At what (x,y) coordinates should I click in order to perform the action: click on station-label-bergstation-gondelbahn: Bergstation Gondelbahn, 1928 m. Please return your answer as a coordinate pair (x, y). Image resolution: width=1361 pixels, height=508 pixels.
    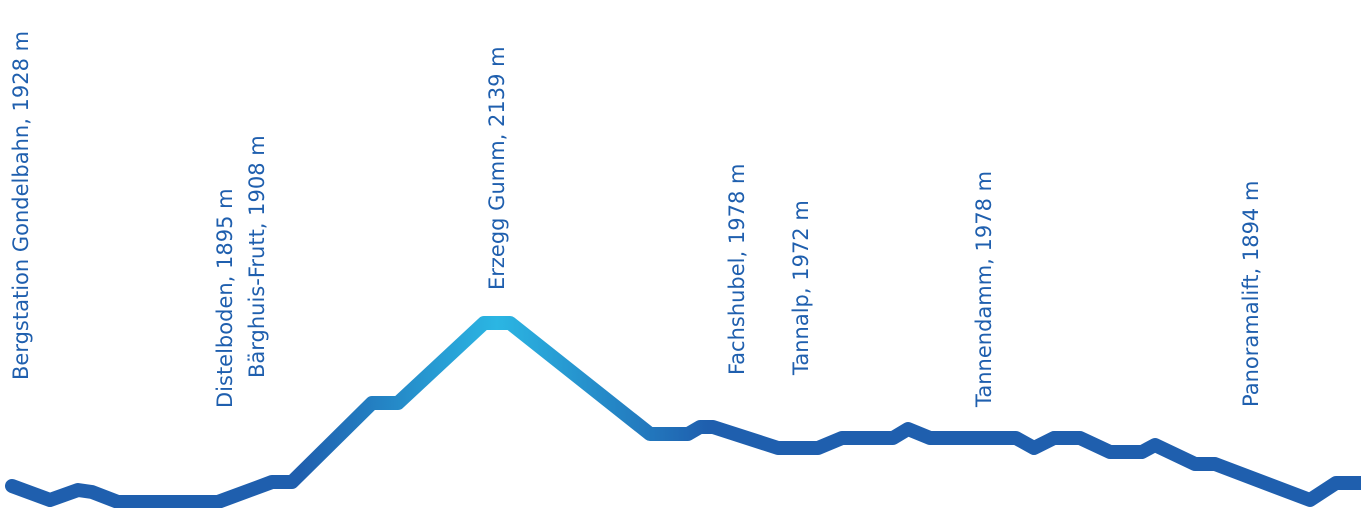
    Looking at the image, I should click on (21, 205).